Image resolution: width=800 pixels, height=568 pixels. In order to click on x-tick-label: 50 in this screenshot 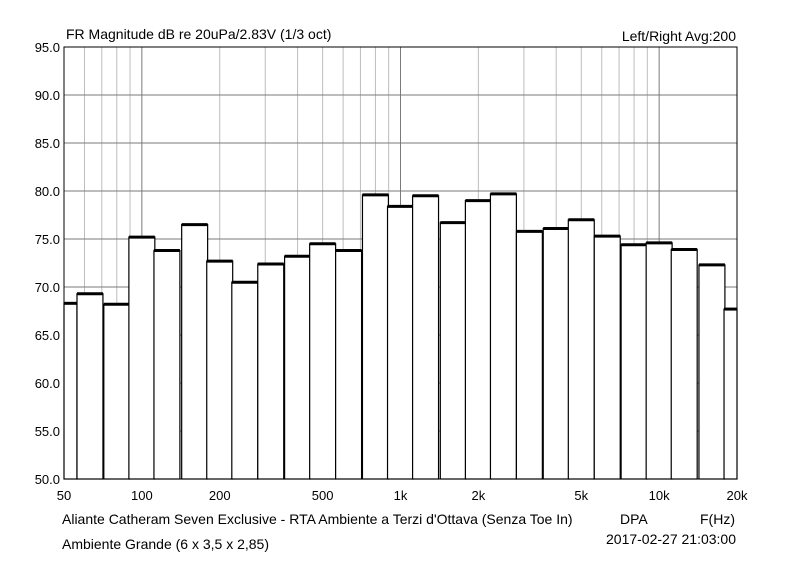, I will do `click(64, 495)`.